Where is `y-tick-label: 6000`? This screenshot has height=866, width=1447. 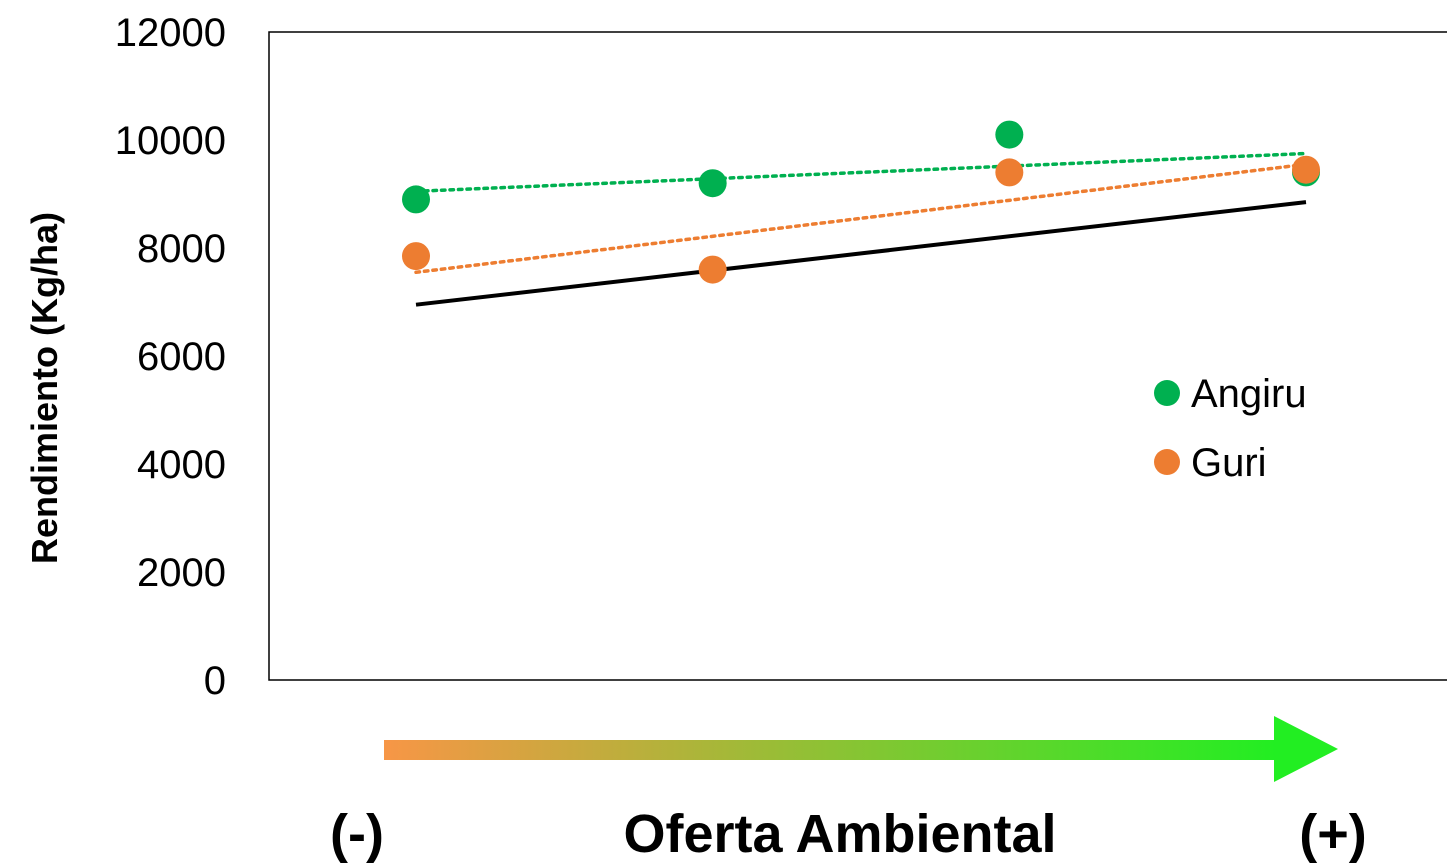
y-tick-label: 6000 is located at coordinates (181, 357).